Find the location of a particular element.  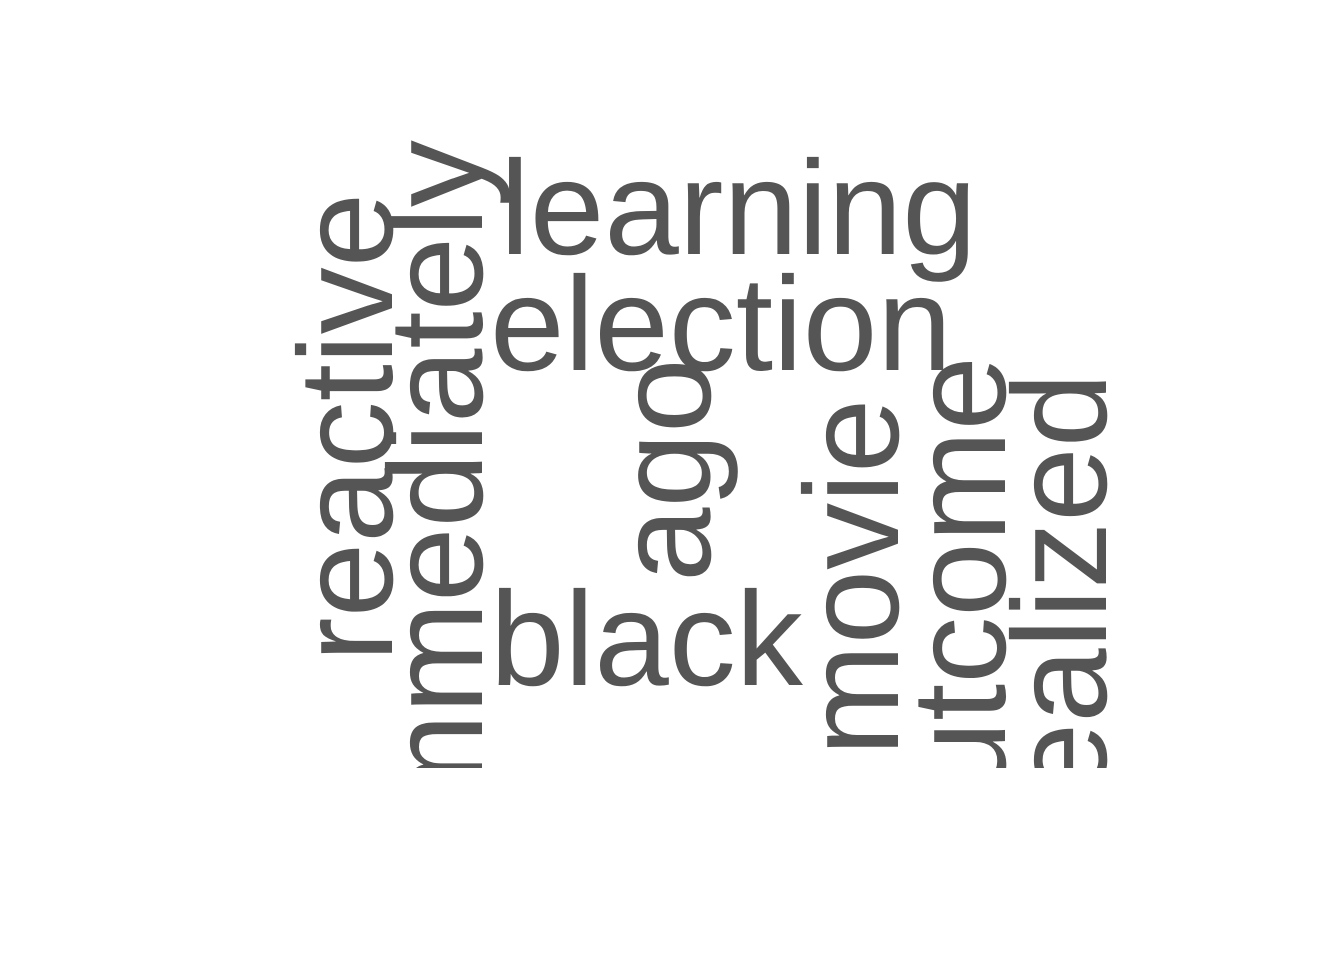

word-black: black is located at coordinates (646, 639).